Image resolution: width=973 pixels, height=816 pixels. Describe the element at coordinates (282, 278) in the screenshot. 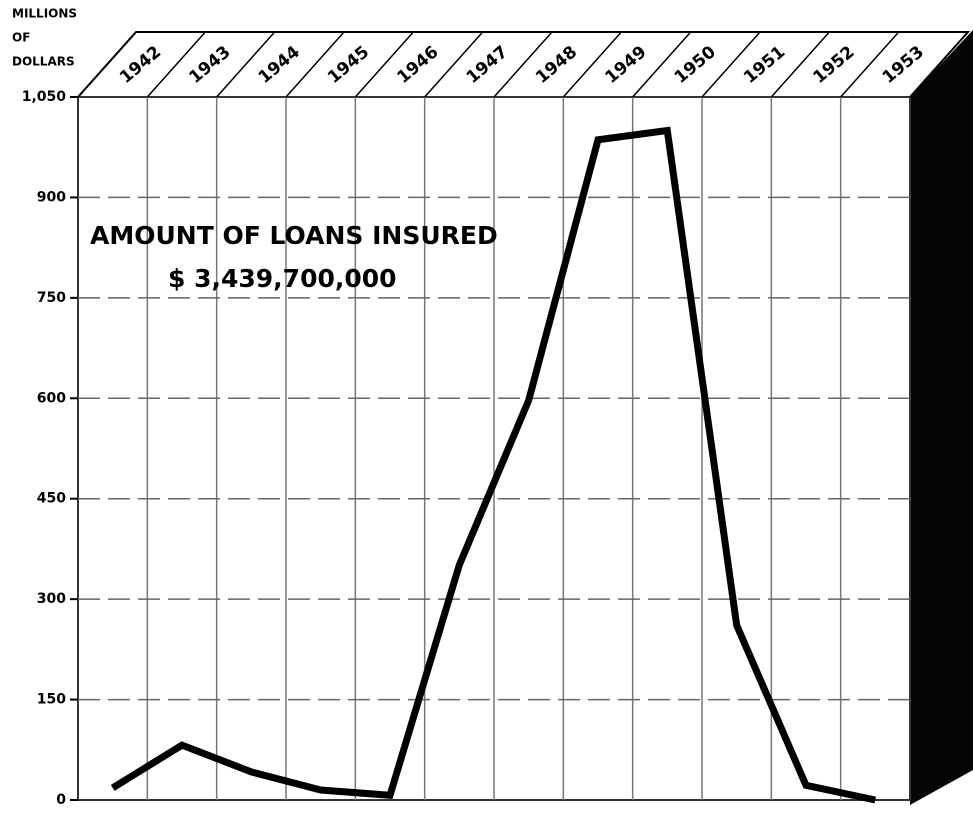

I see `annotation-total: $ 3,439,700,000` at that location.